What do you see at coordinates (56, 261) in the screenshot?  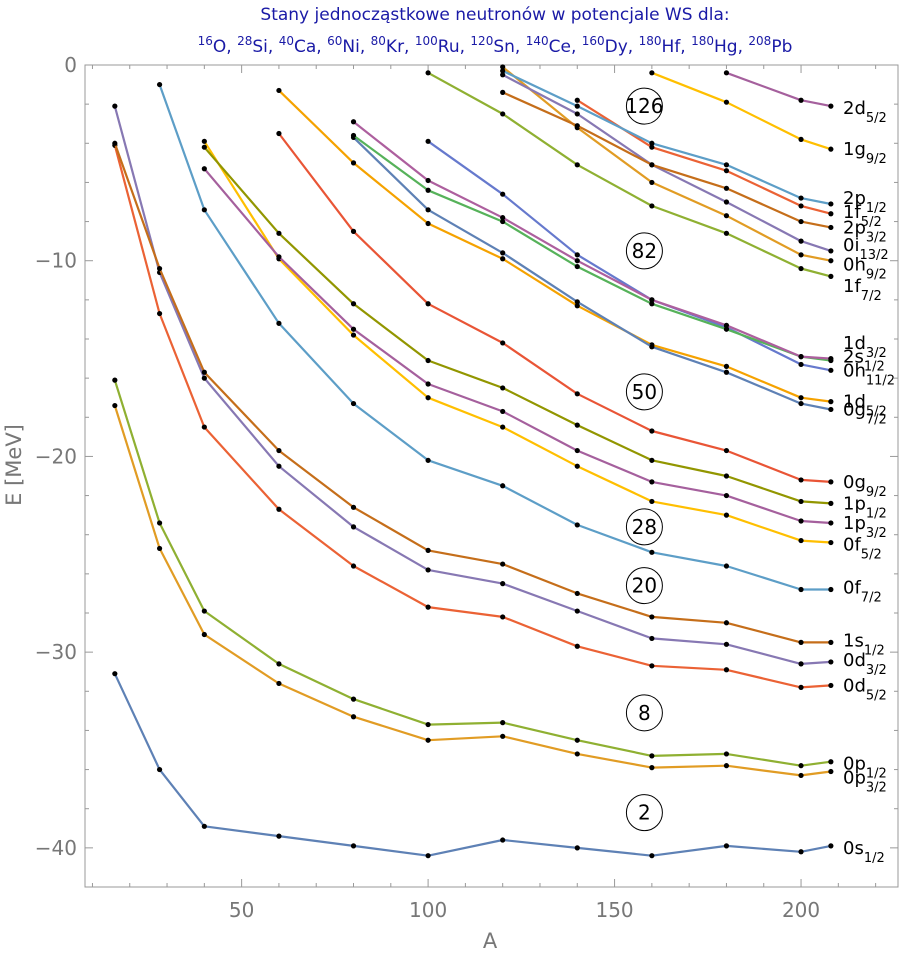 I see `y-tick-label: −10` at bounding box center [56, 261].